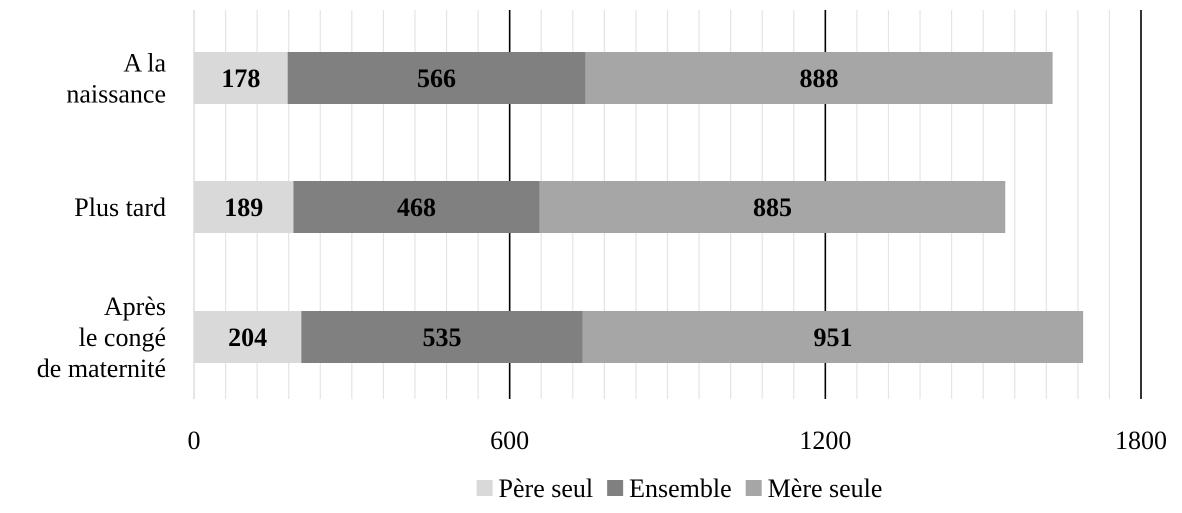 The height and width of the screenshot is (513, 1182). I want to click on data-label: 951, so click(832, 337).